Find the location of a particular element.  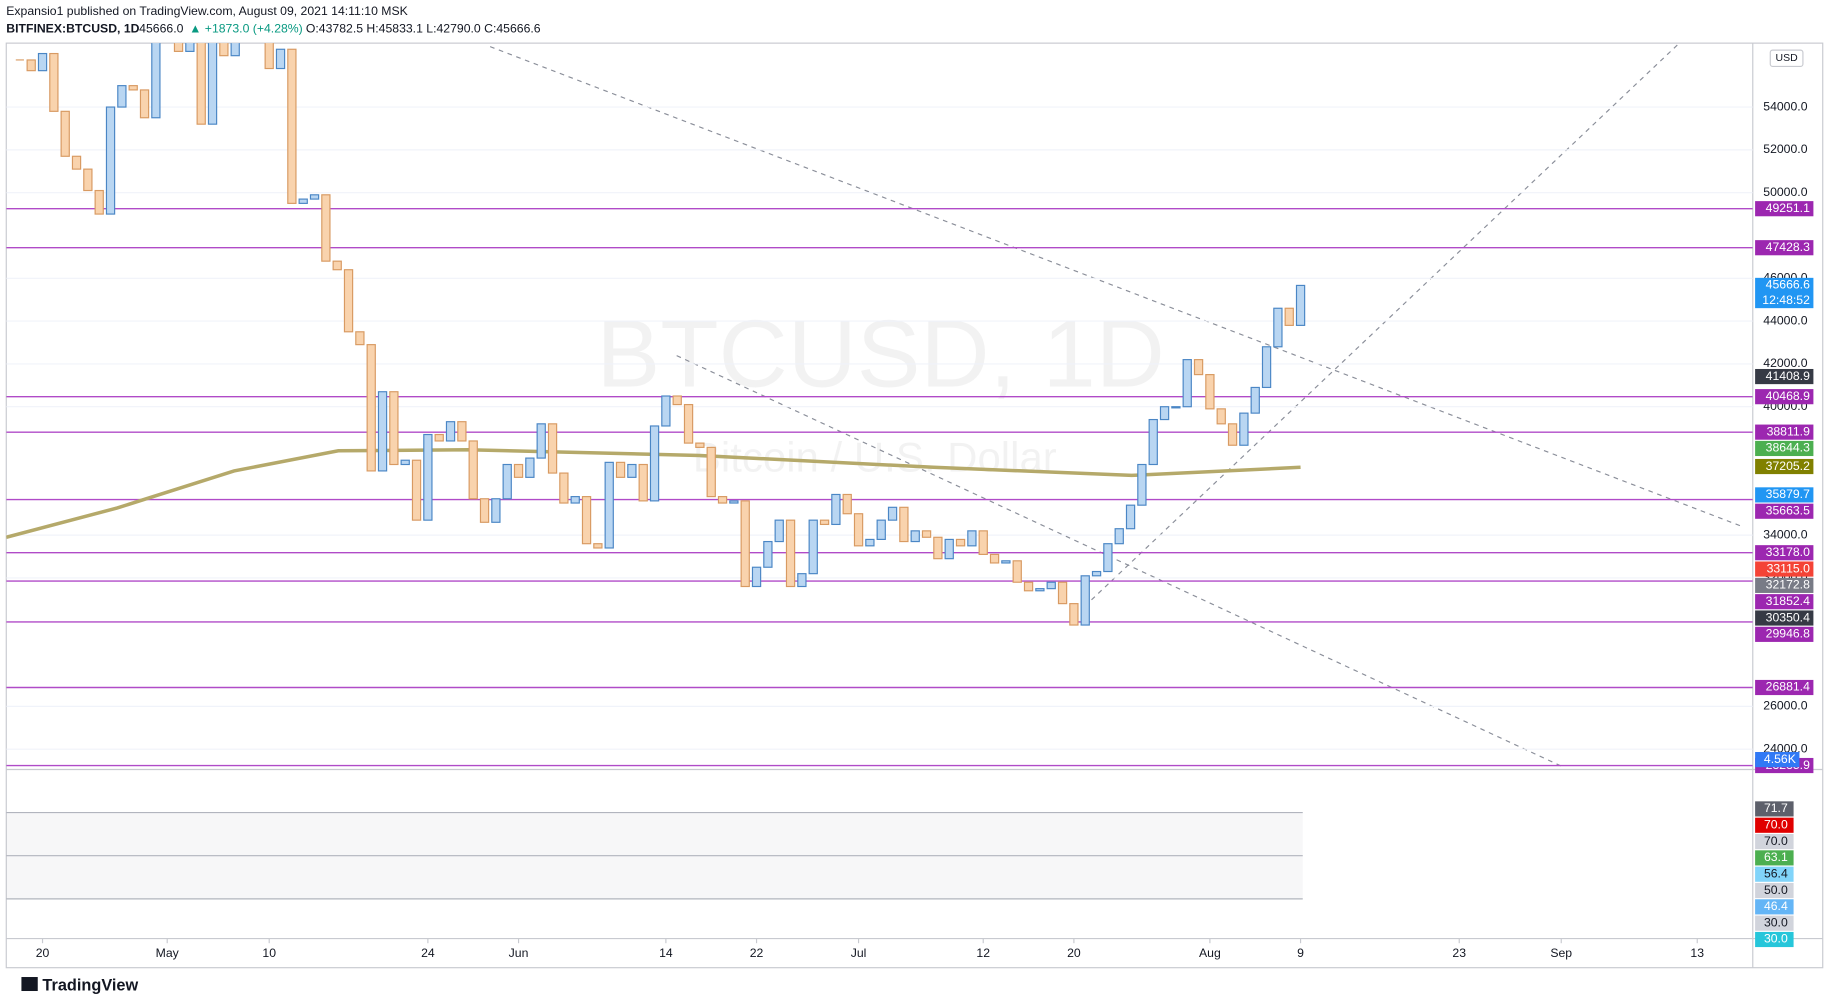

price-tag-label: 37205.2 is located at coordinates (1788, 466).